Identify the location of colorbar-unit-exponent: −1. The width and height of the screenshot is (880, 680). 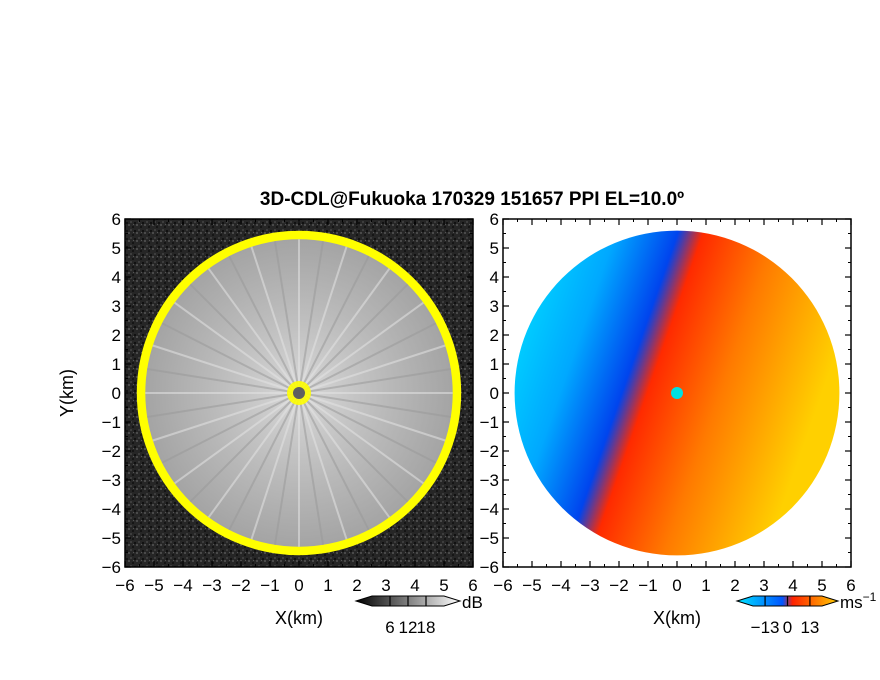
(870, 597).